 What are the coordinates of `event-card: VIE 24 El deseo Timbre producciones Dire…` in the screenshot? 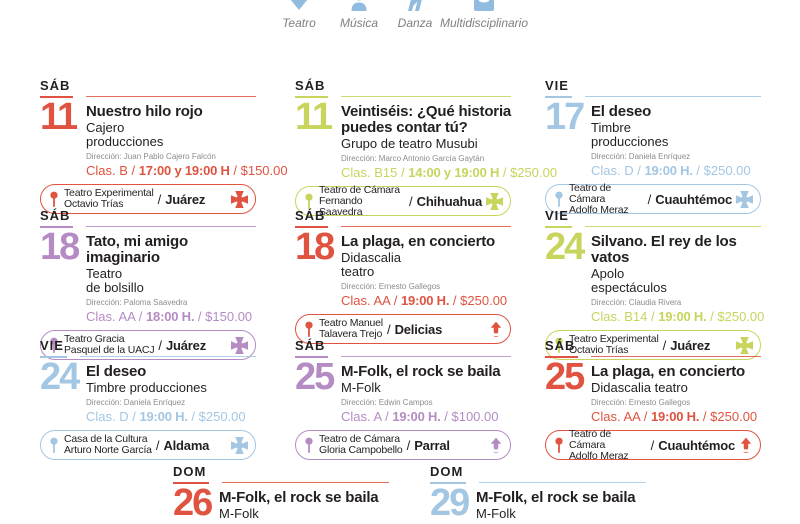 It's located at (148, 399).